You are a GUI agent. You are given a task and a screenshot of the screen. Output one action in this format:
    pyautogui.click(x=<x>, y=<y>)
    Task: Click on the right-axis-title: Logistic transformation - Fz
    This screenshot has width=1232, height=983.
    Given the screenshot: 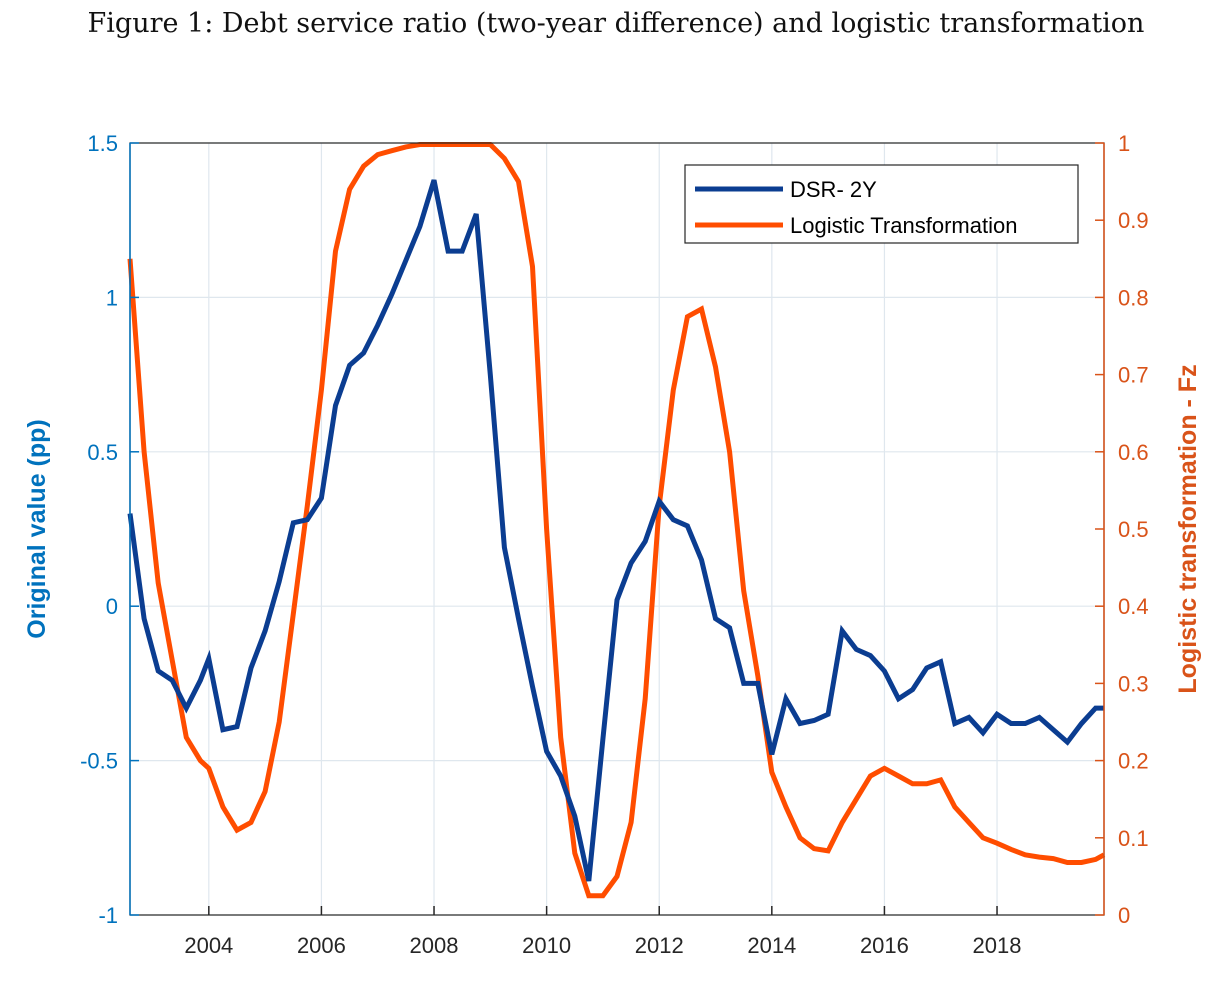 What is the action you would take?
    pyautogui.click(x=1188, y=528)
    